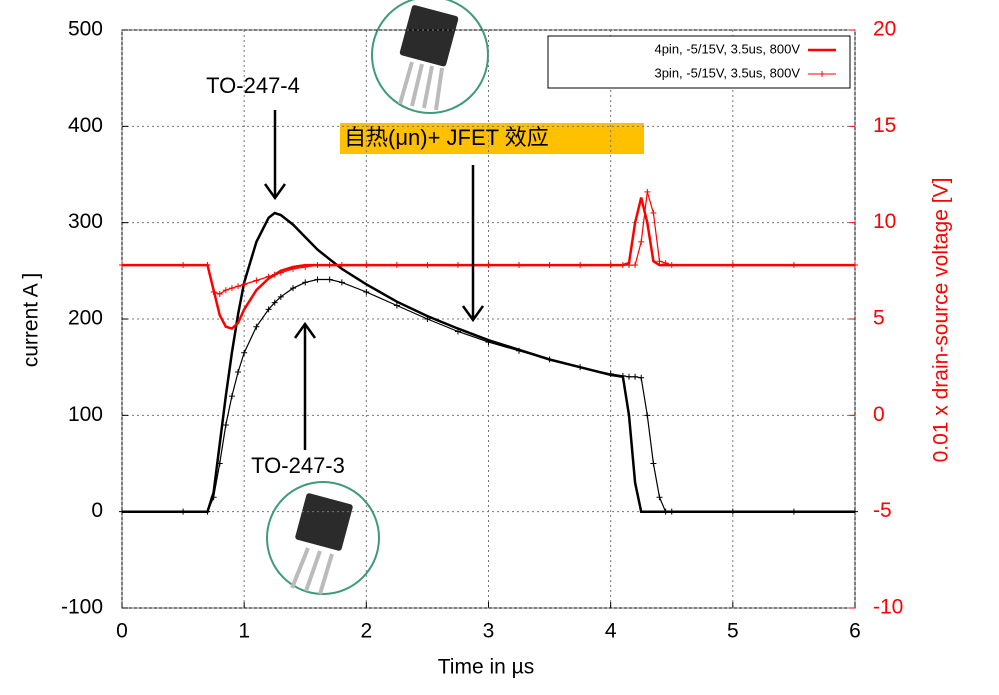 This screenshot has height=695, width=999. What do you see at coordinates (85, 29) in the screenshot?
I see `y-tick-label: 500` at bounding box center [85, 29].